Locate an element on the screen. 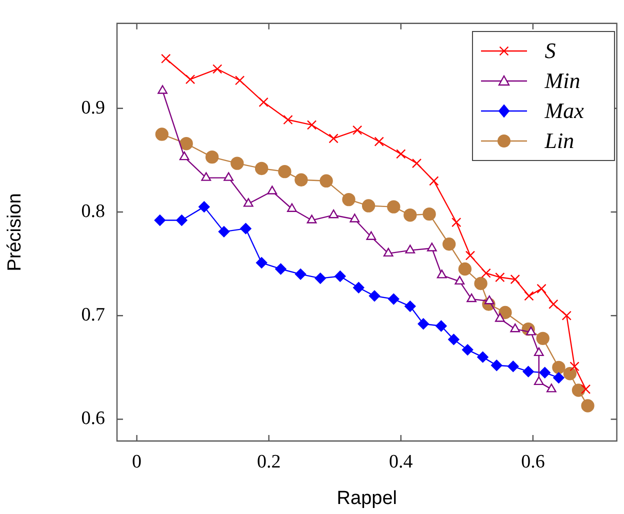  x-tick-label: 0.4 is located at coordinates (401, 461).